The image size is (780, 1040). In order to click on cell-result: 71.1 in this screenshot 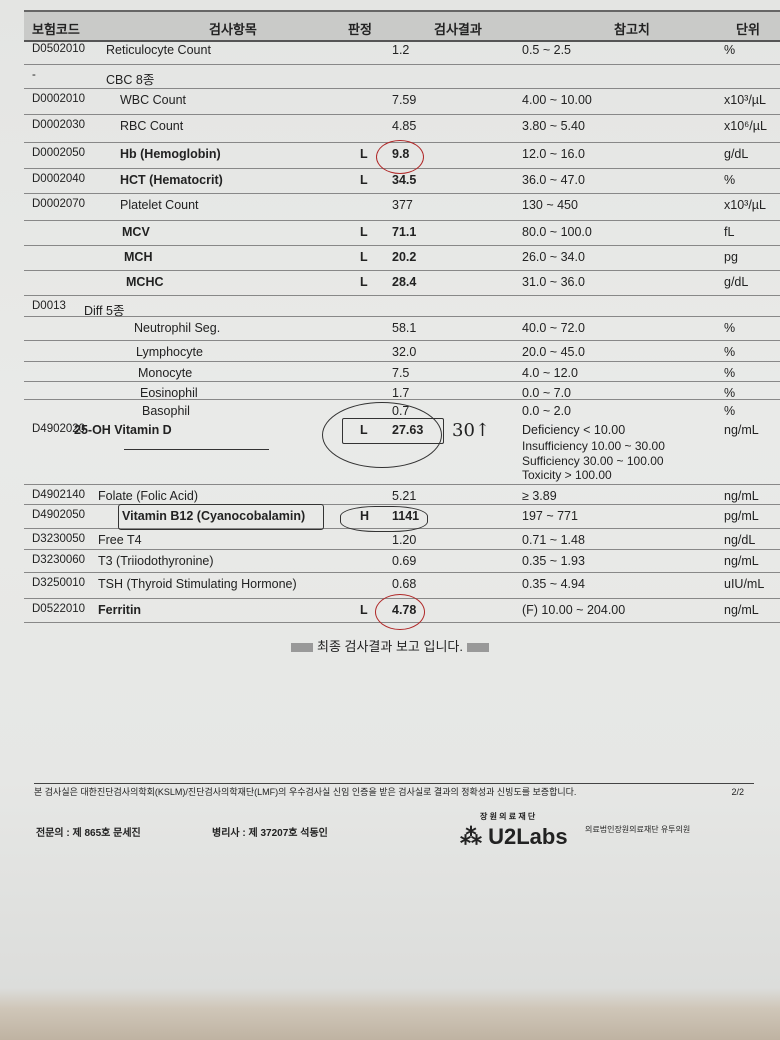, I will do `click(404, 232)`.